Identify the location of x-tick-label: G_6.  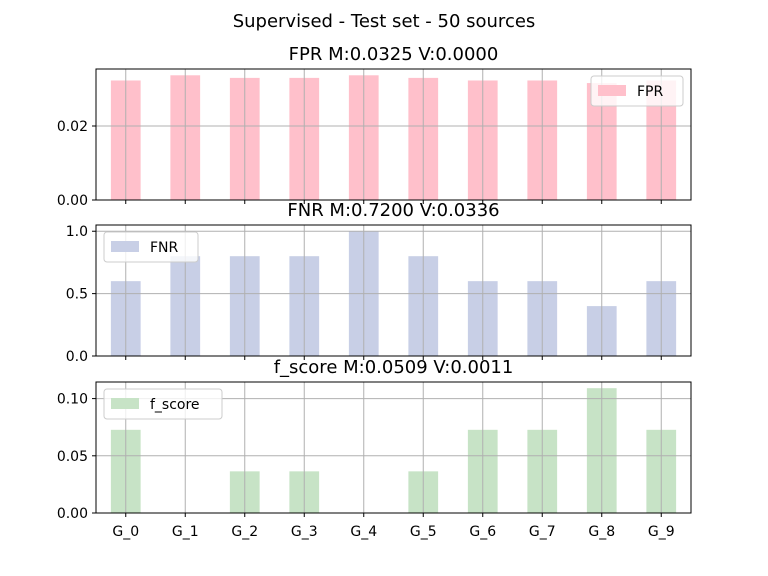
(482, 532).